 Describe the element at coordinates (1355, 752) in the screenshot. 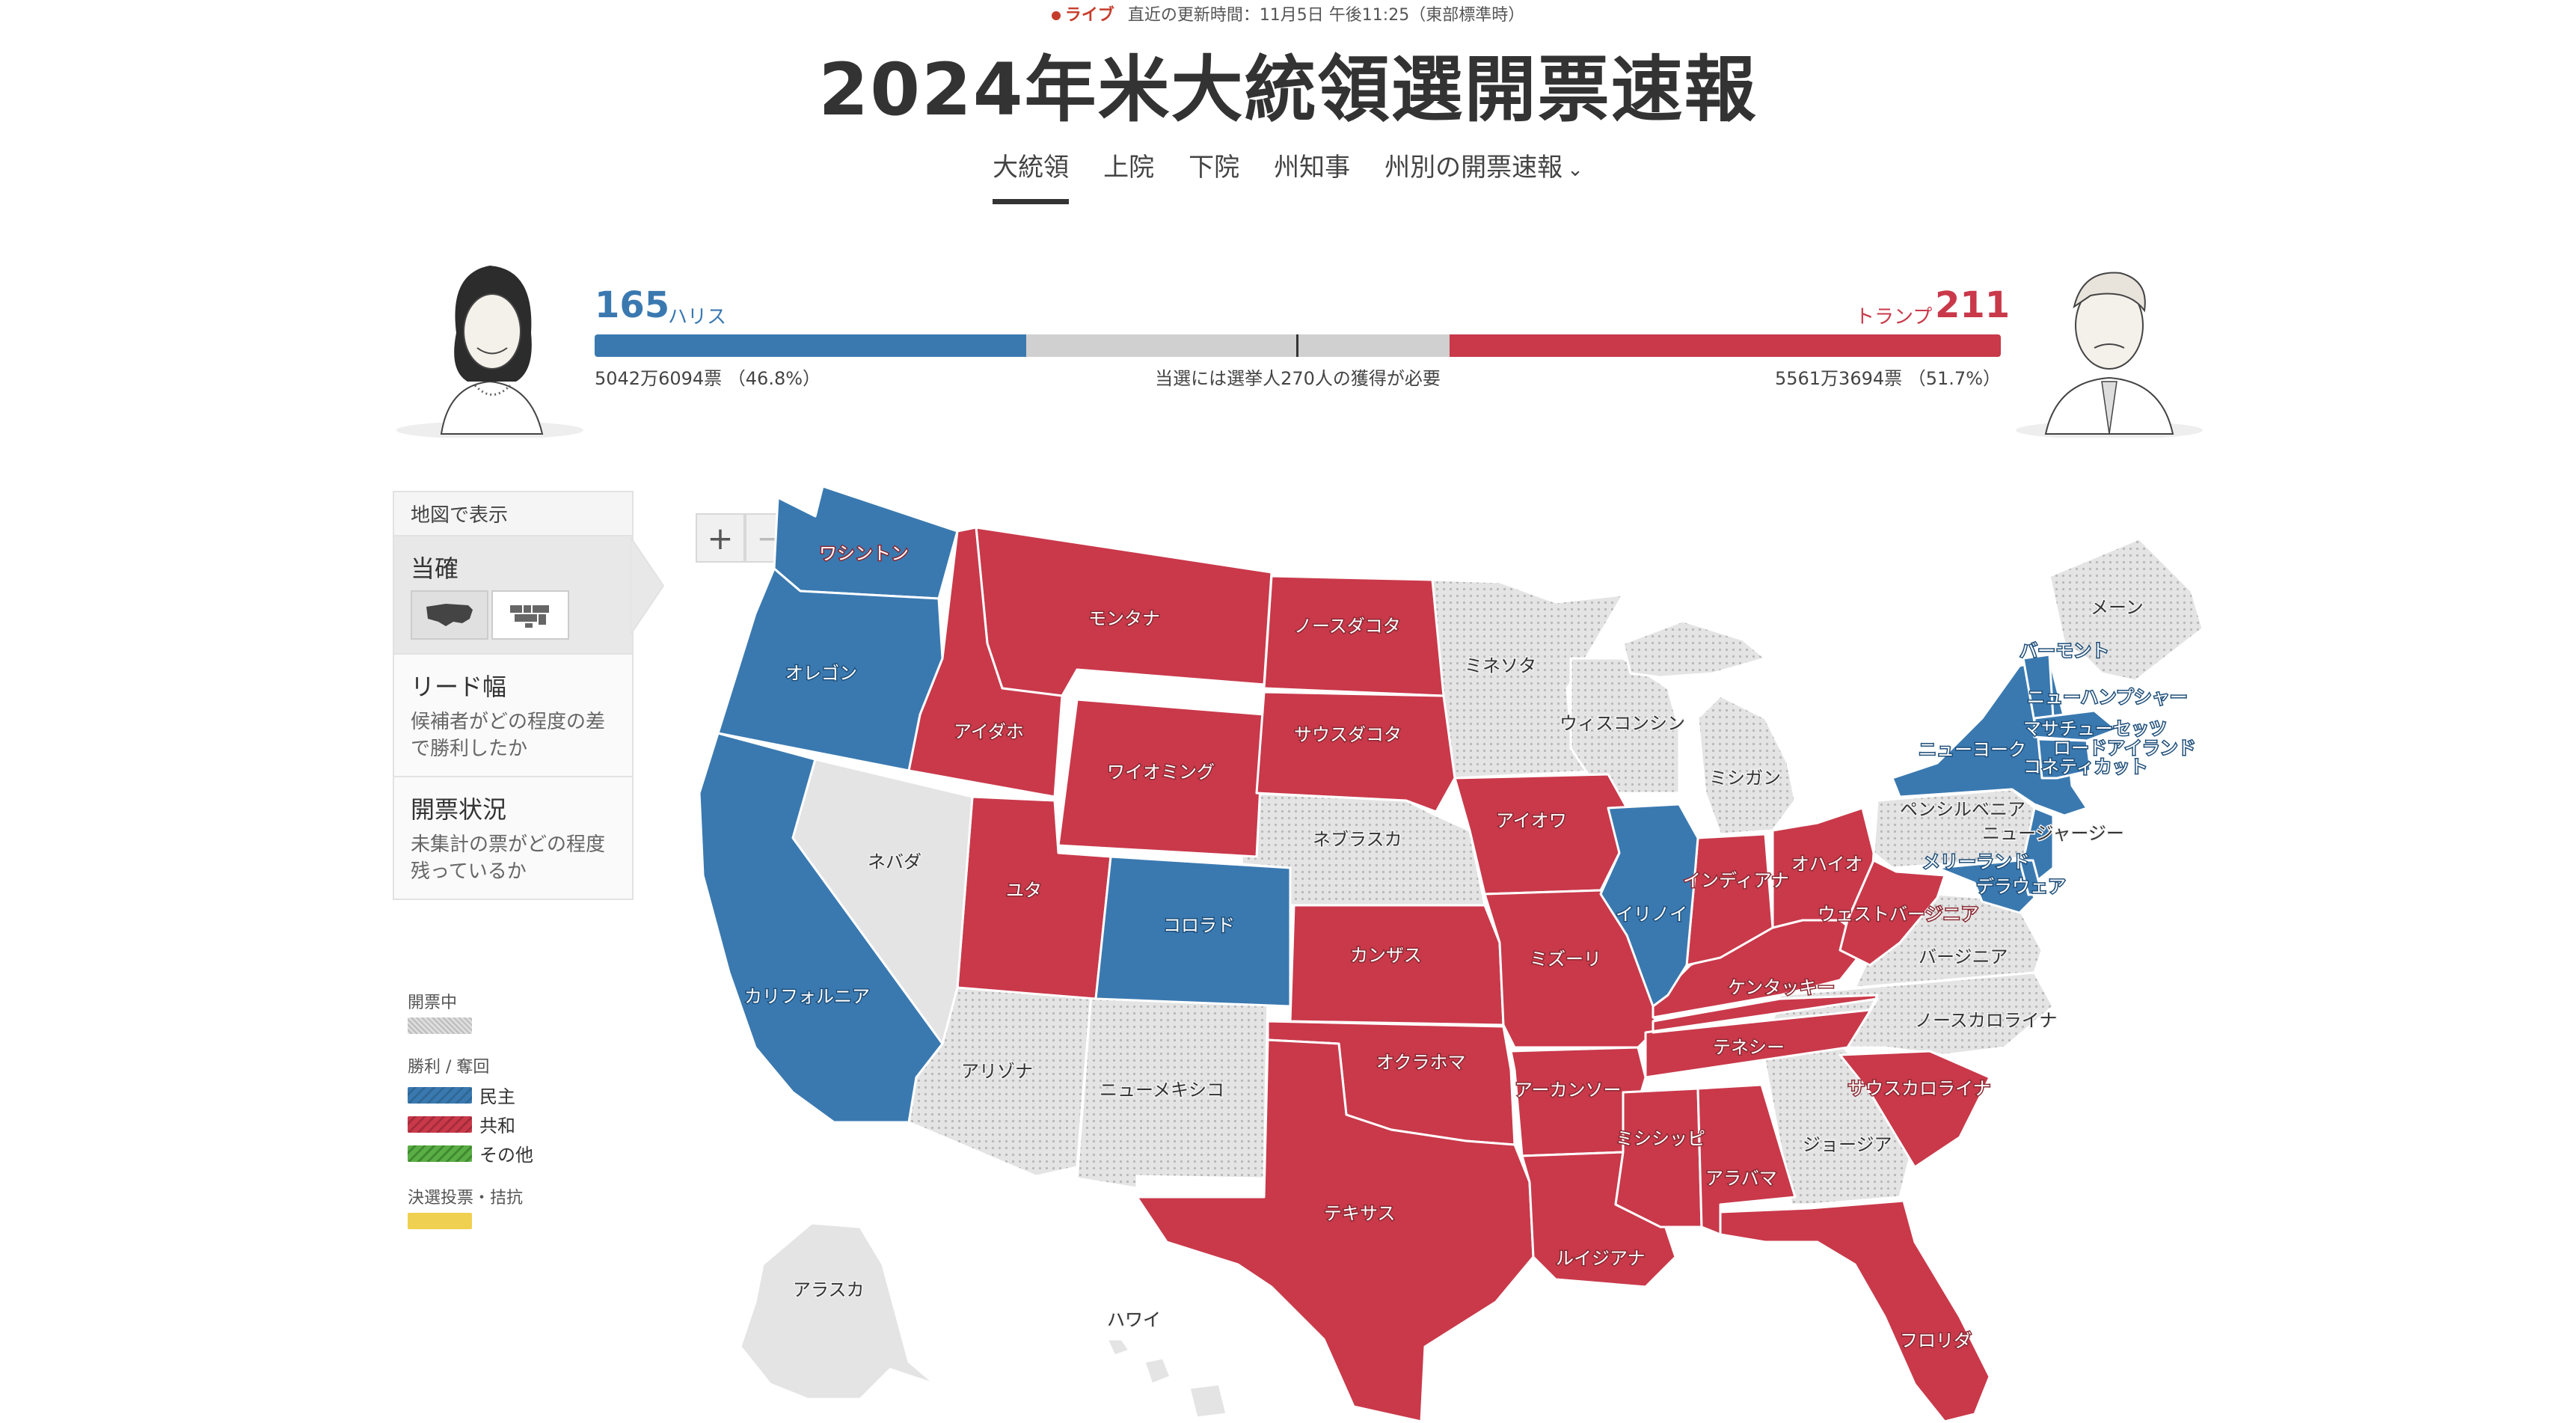

I see `state-sd` at that location.